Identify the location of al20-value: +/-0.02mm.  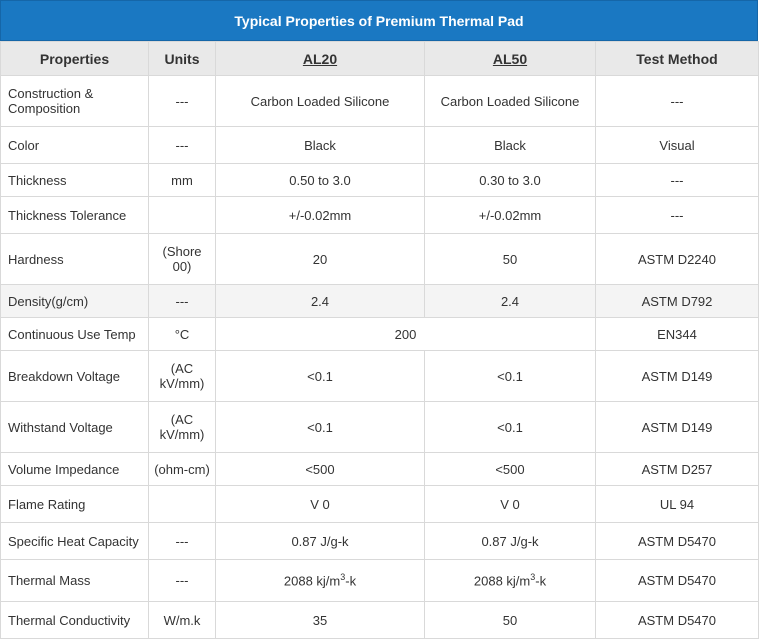
(320, 215).